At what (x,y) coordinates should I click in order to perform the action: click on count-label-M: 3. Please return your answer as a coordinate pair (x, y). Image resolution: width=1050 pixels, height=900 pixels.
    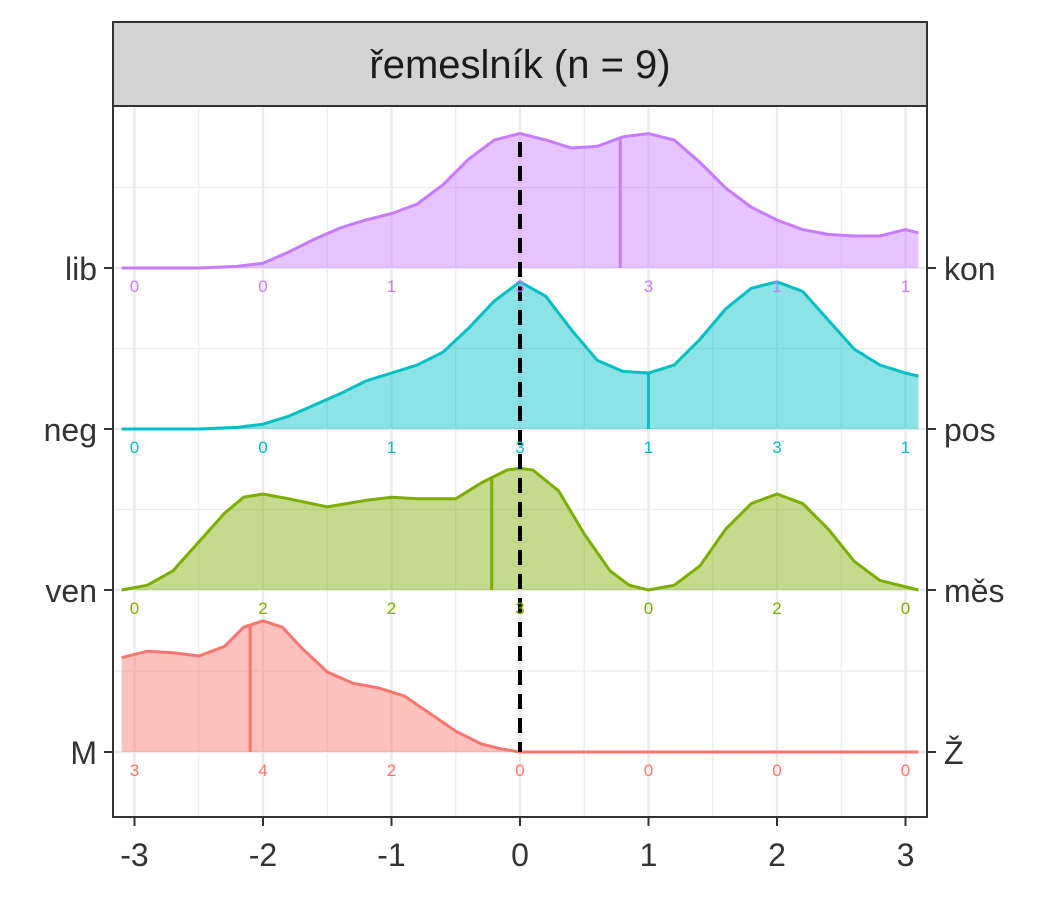
    Looking at the image, I should click on (134, 770).